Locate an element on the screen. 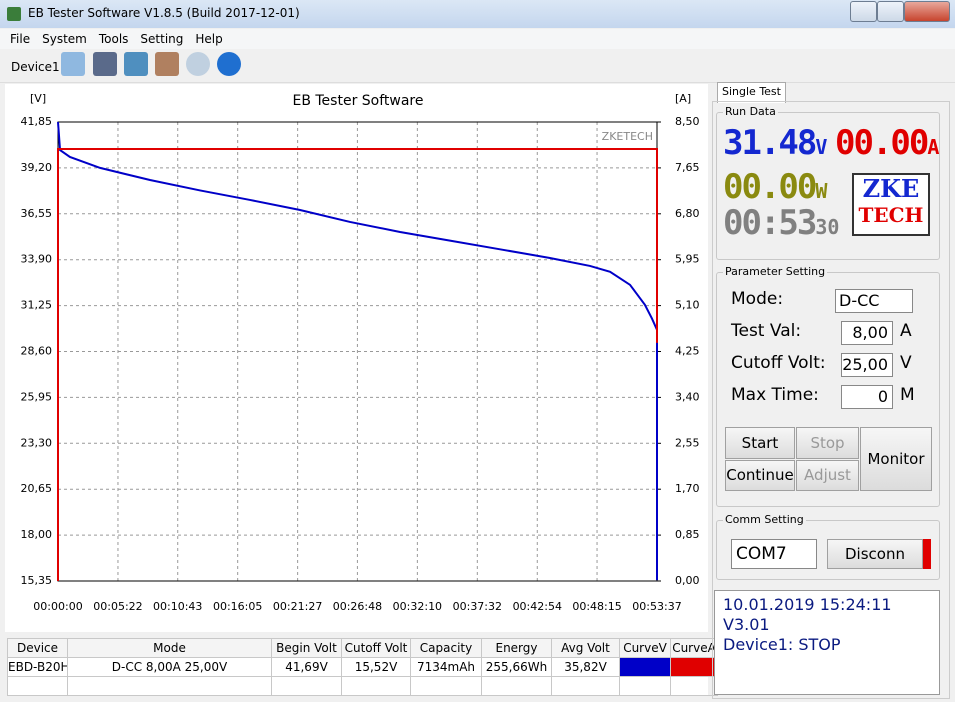  menu-item: Help is located at coordinates (209, 39).